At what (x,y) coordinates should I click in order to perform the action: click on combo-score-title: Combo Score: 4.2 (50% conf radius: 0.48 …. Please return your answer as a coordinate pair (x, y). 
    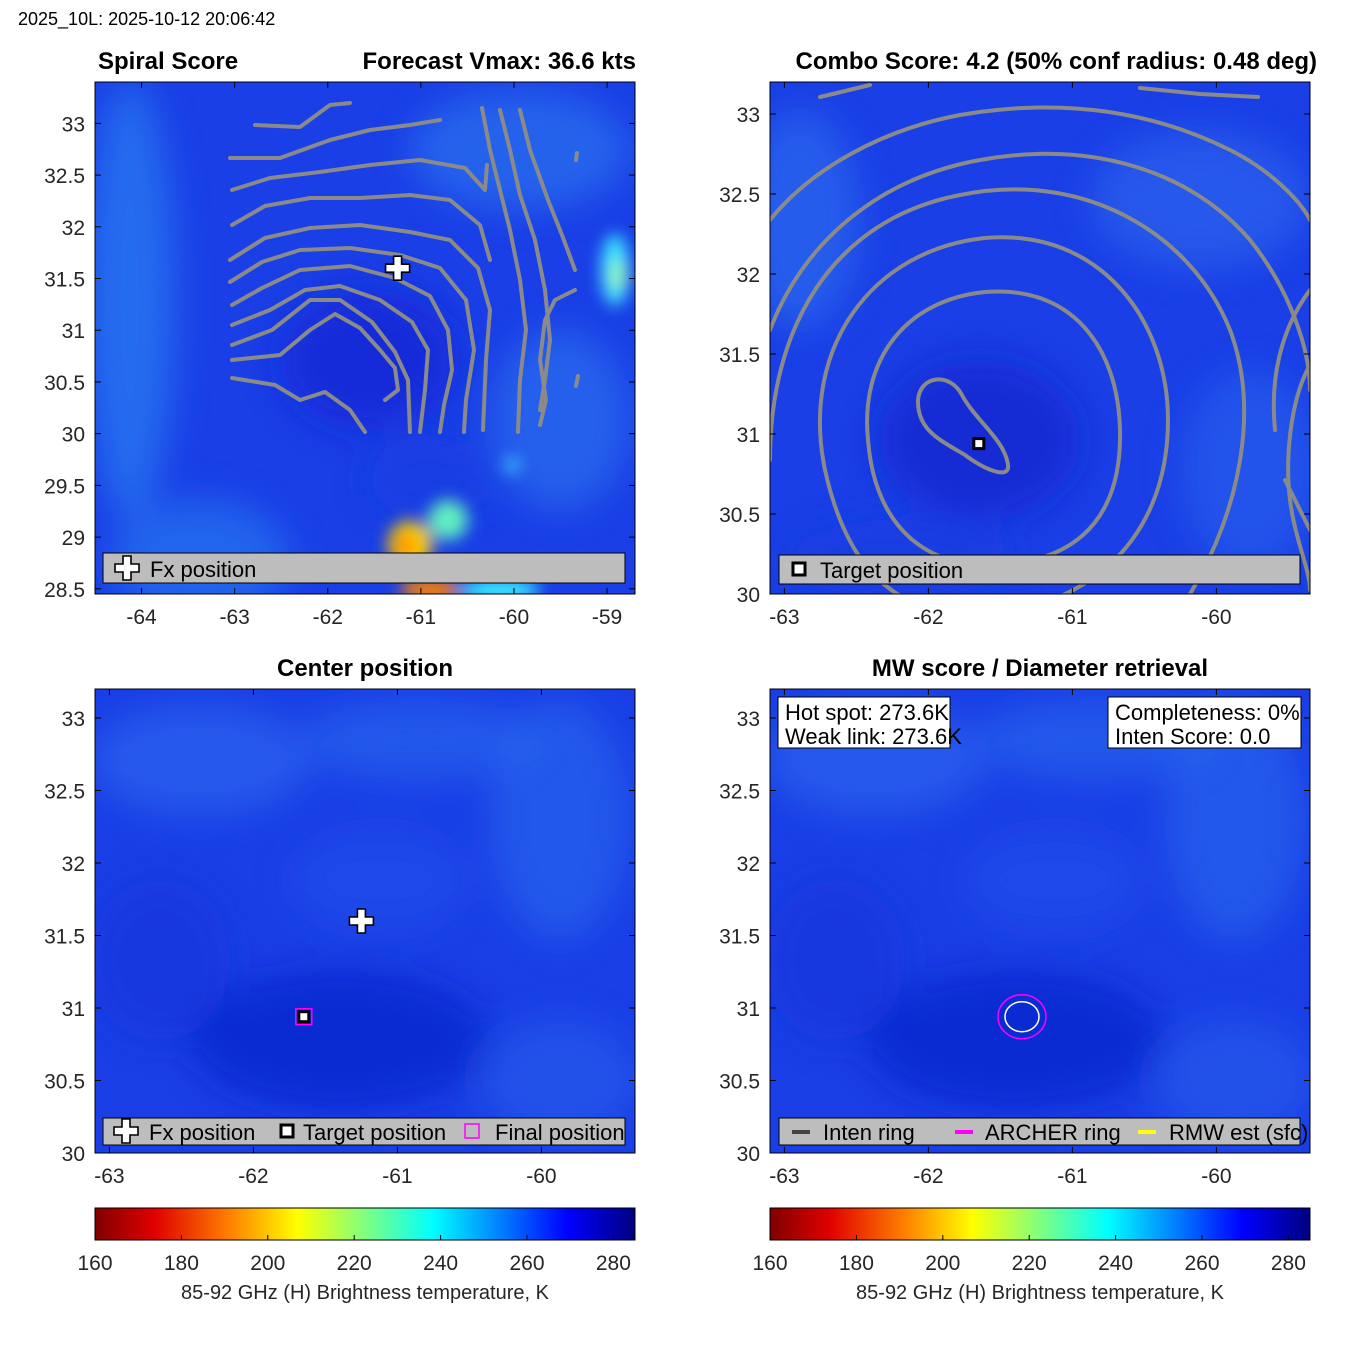
    Looking at the image, I should click on (1056, 61).